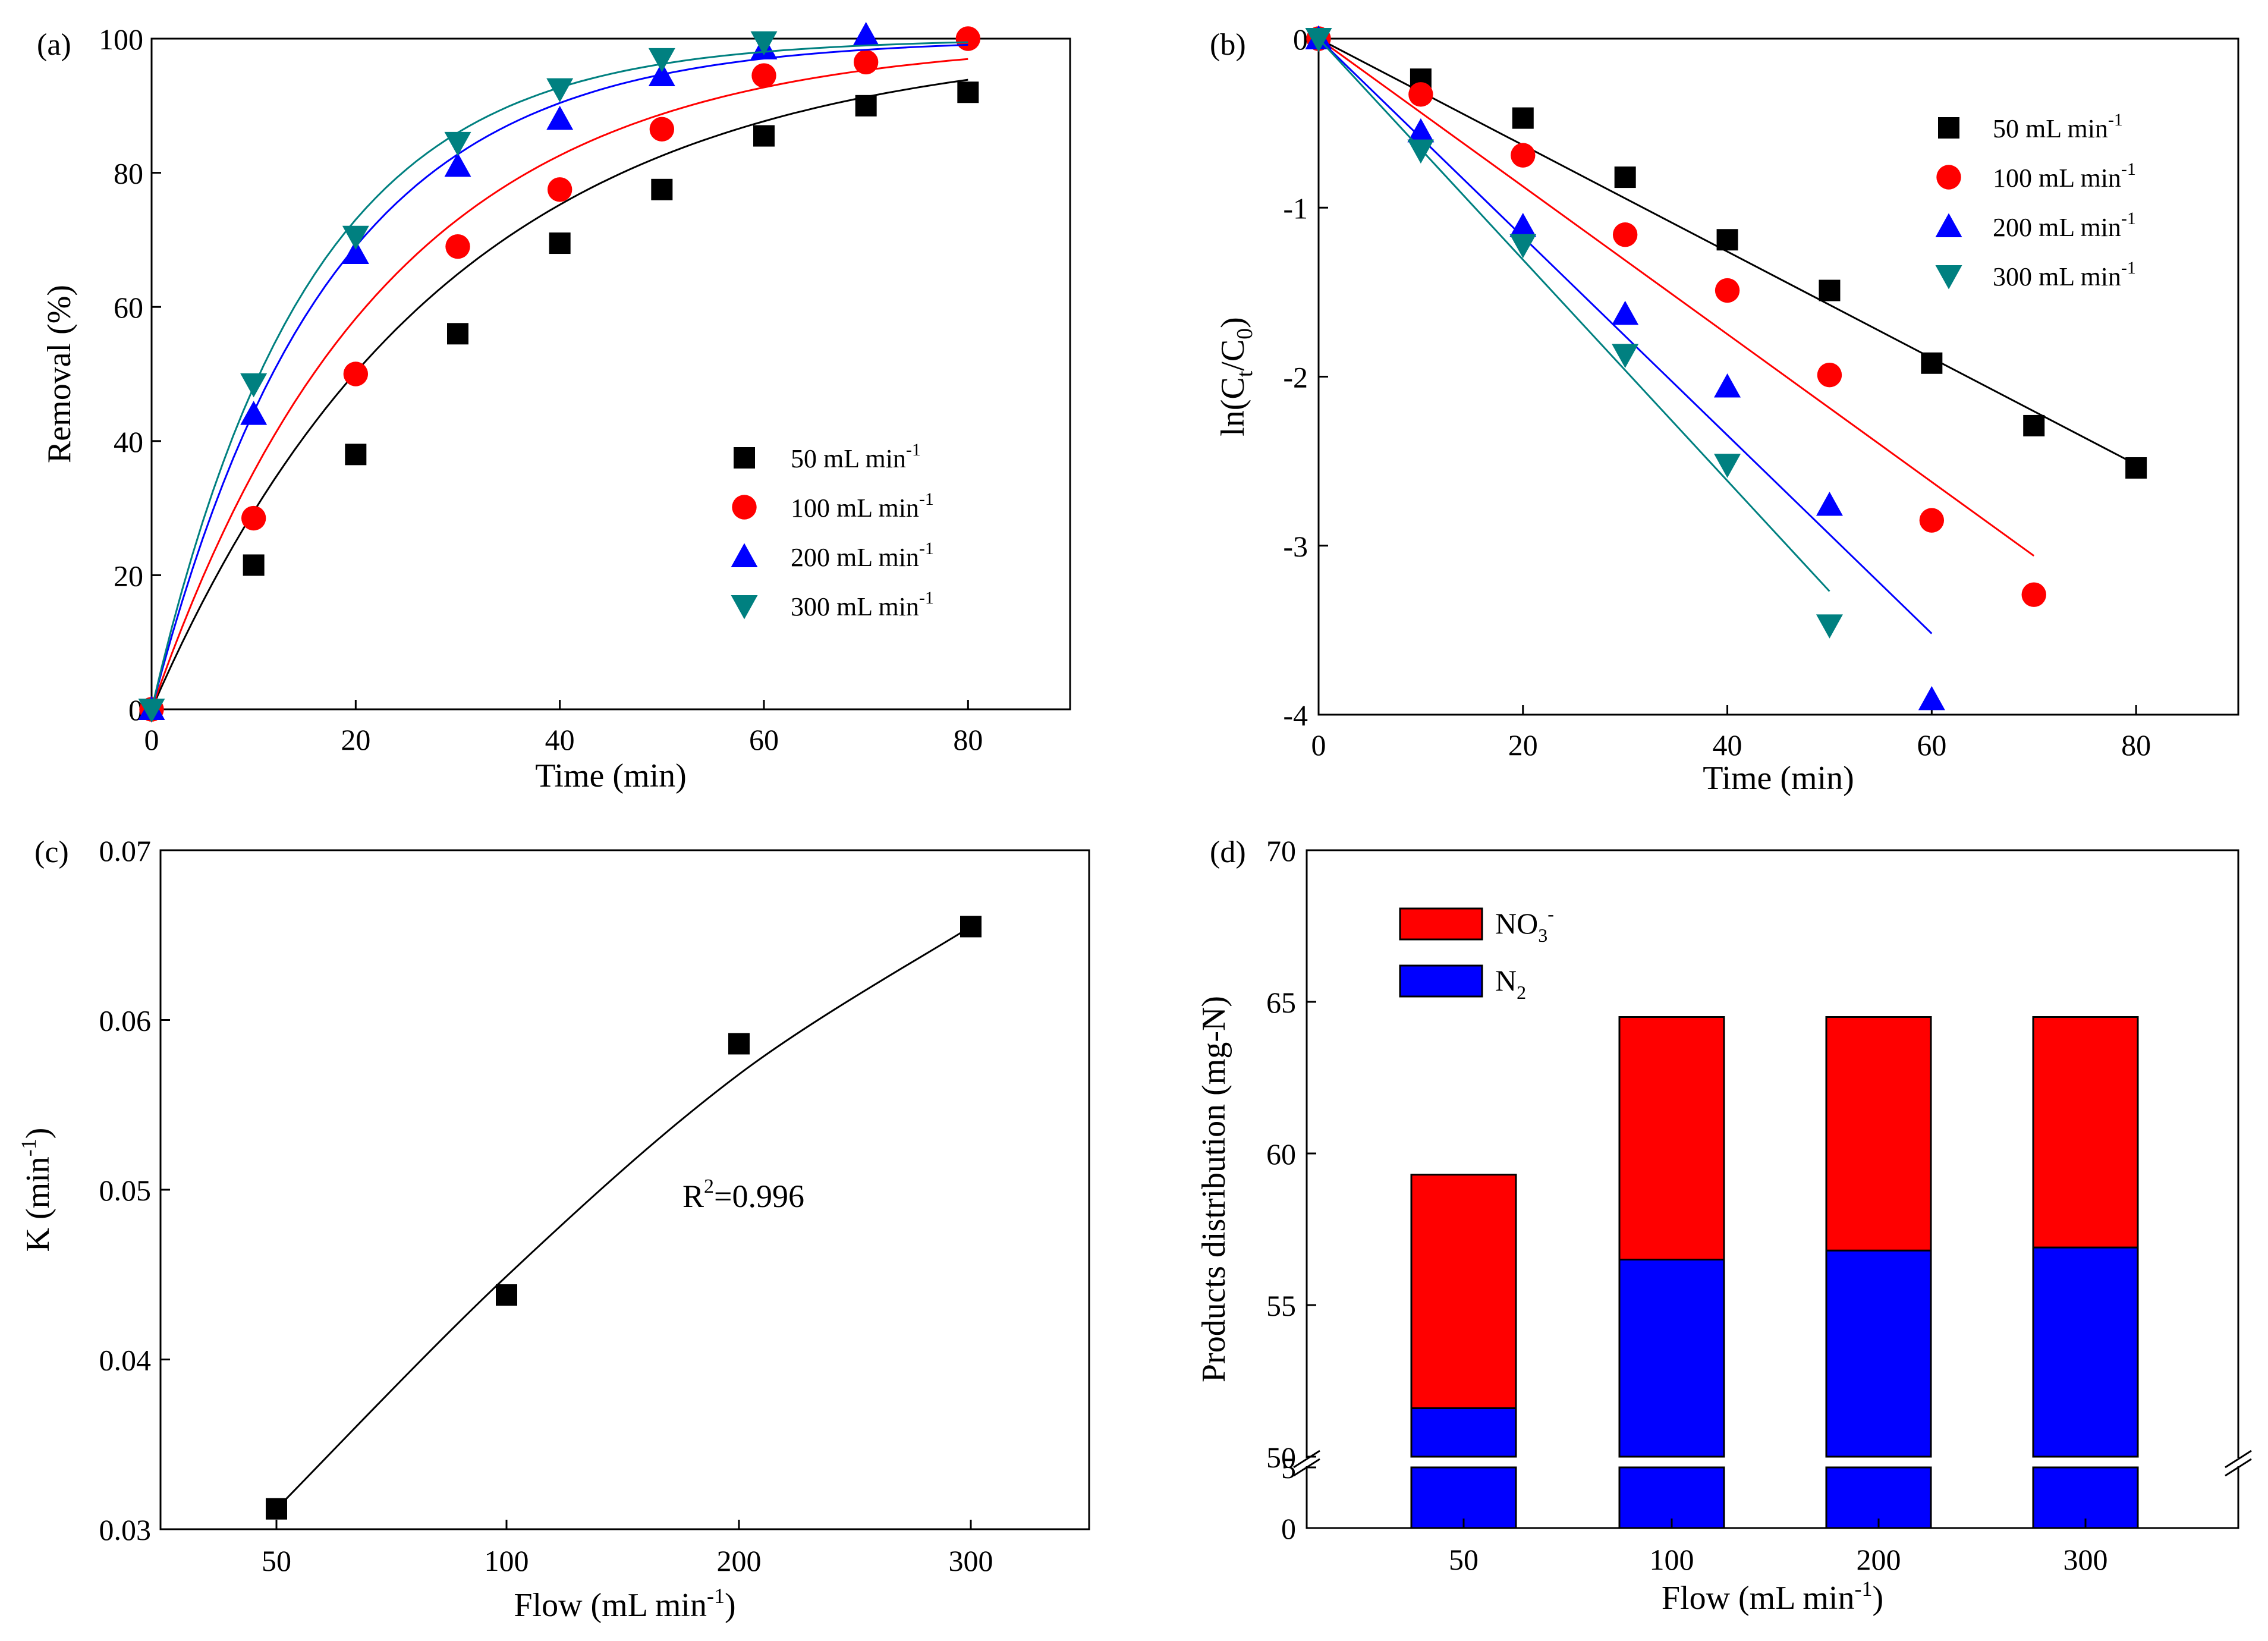 This screenshot has width=2268, height=1641. What do you see at coordinates (2058, 126) in the screenshot?
I see `legend-label: 50 mL min-1` at bounding box center [2058, 126].